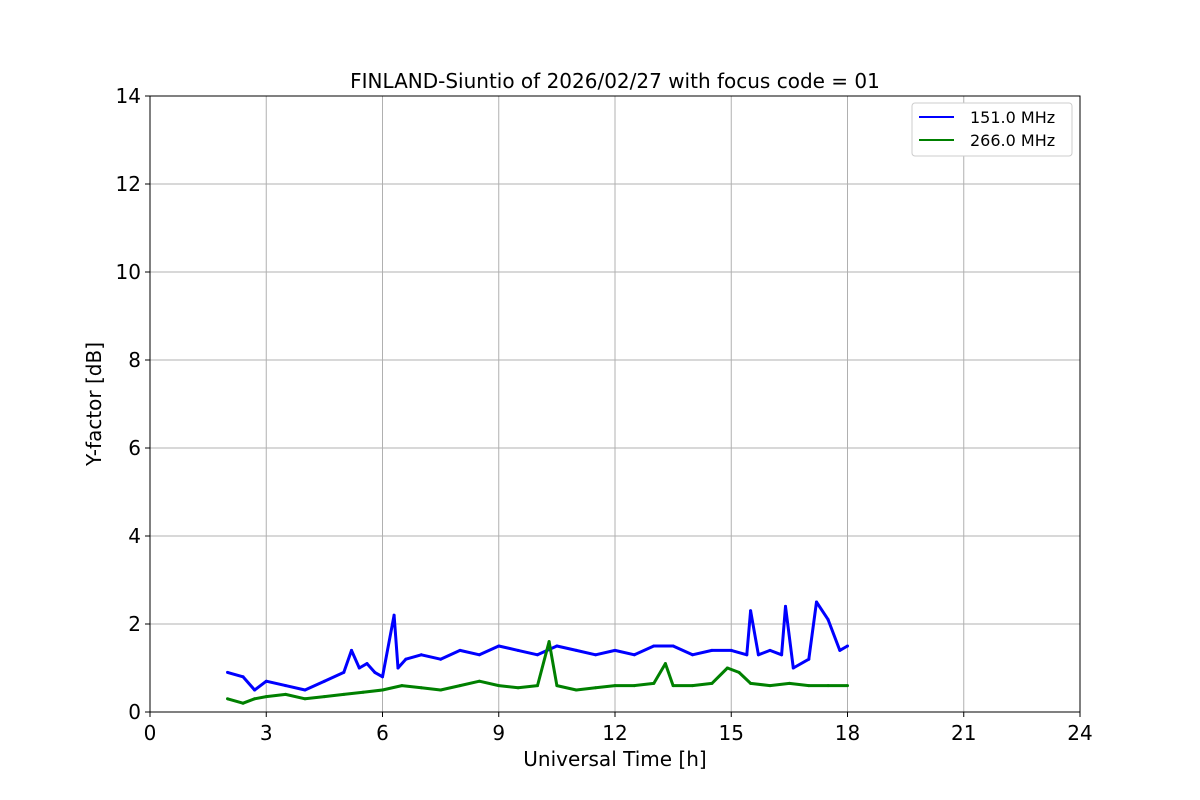  Describe the element at coordinates (266, 733) in the screenshot. I see `x-tick-label: 3` at that location.